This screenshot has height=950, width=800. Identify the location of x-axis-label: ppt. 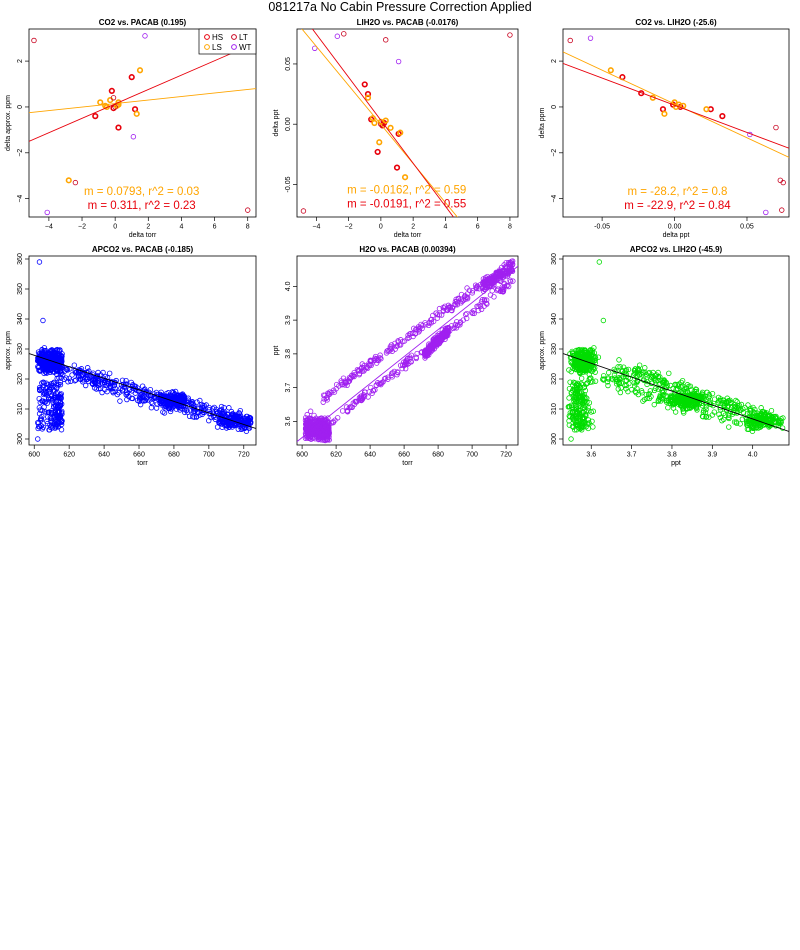
(676, 463).